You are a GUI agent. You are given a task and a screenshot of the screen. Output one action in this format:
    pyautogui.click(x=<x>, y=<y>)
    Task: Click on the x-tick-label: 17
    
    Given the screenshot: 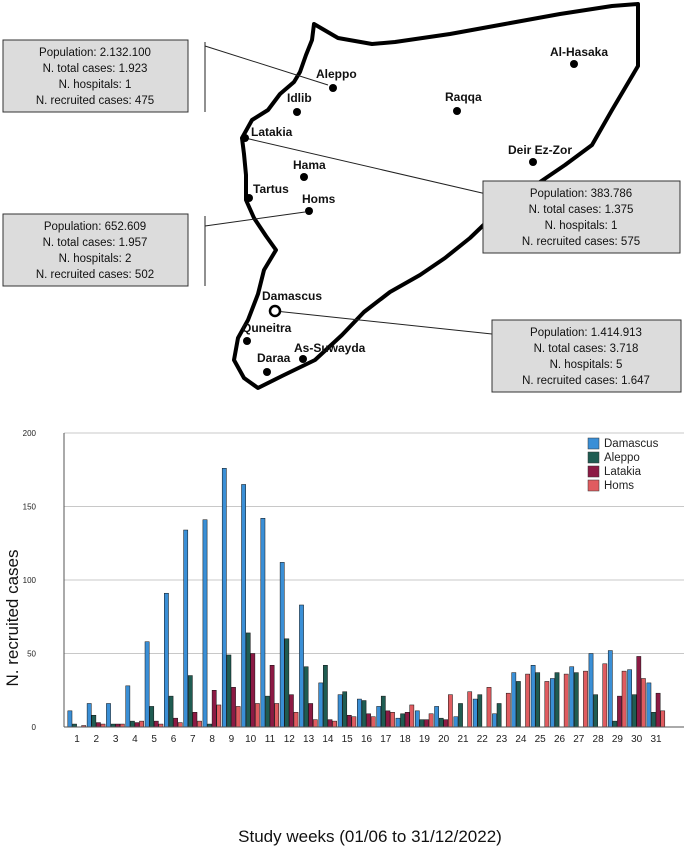 What is the action you would take?
    pyautogui.click(x=386, y=739)
    